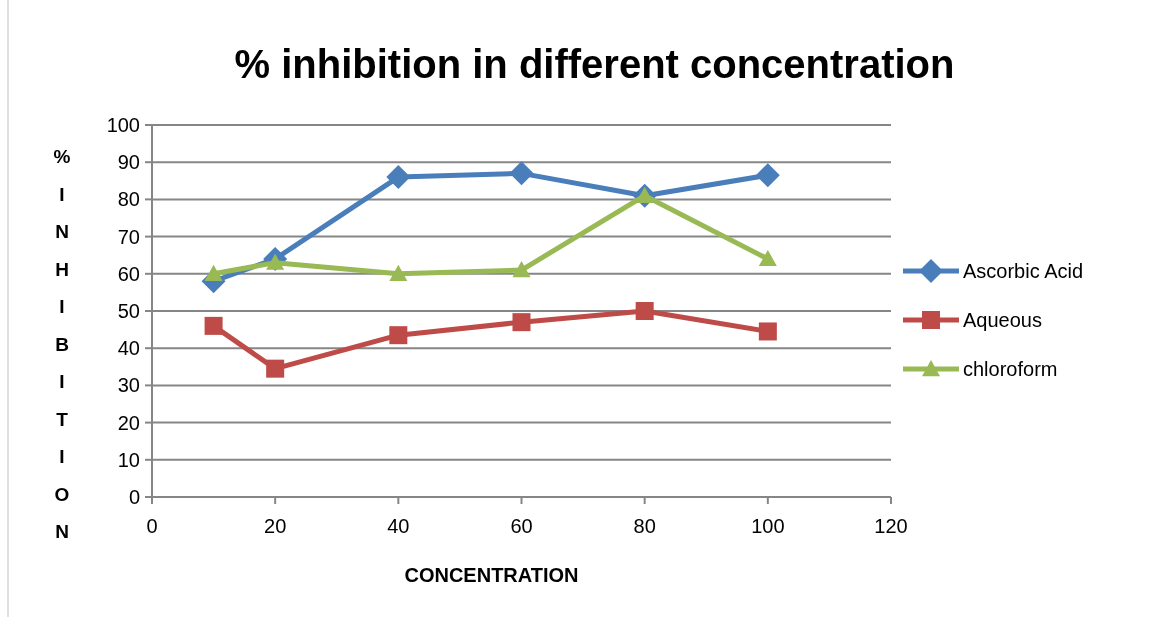  What do you see at coordinates (644, 526) in the screenshot?
I see `x-tick-label: 80` at bounding box center [644, 526].